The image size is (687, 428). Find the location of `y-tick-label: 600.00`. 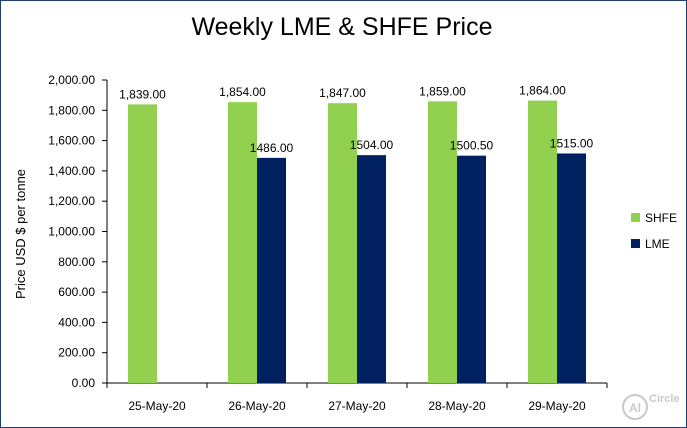

y-tick-label: 600.00 is located at coordinates (76, 292).